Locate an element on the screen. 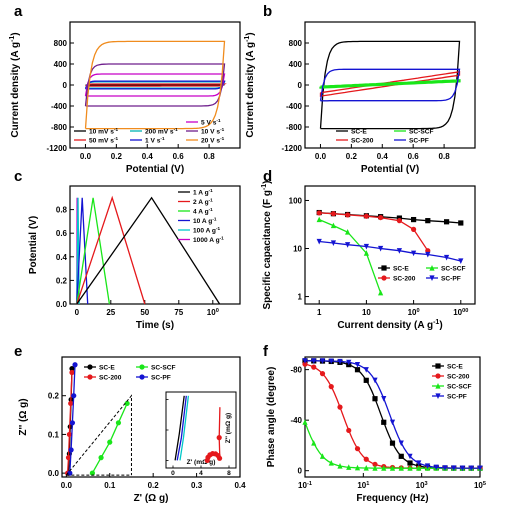 The height and width of the screenshot is (519, 516). cv-curve-SC-PF is located at coordinates (390, 85).